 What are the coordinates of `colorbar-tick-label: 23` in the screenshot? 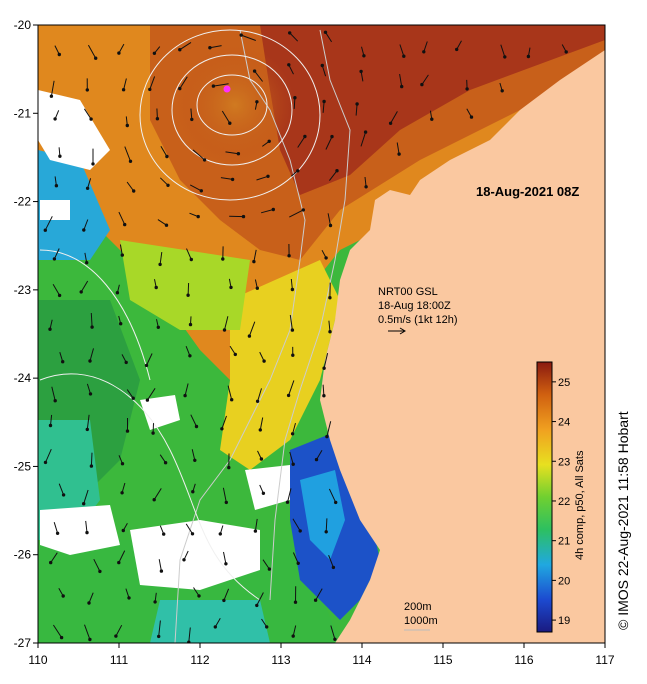 It's located at (564, 462).